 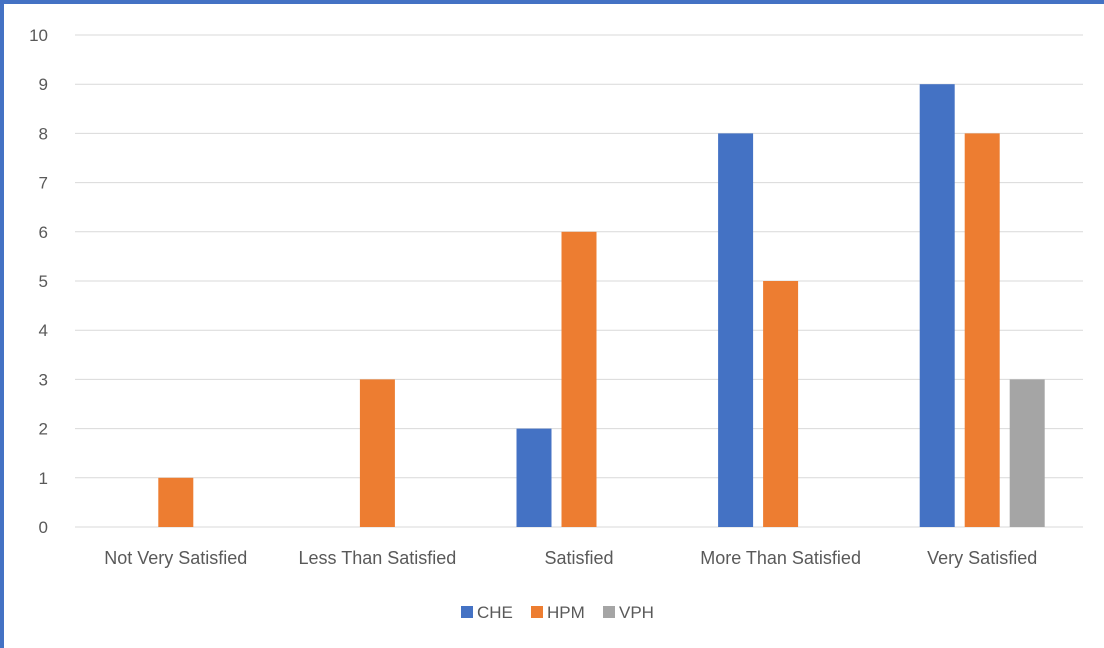 I want to click on x-category-label: More Than Satisfied, so click(x=780, y=558).